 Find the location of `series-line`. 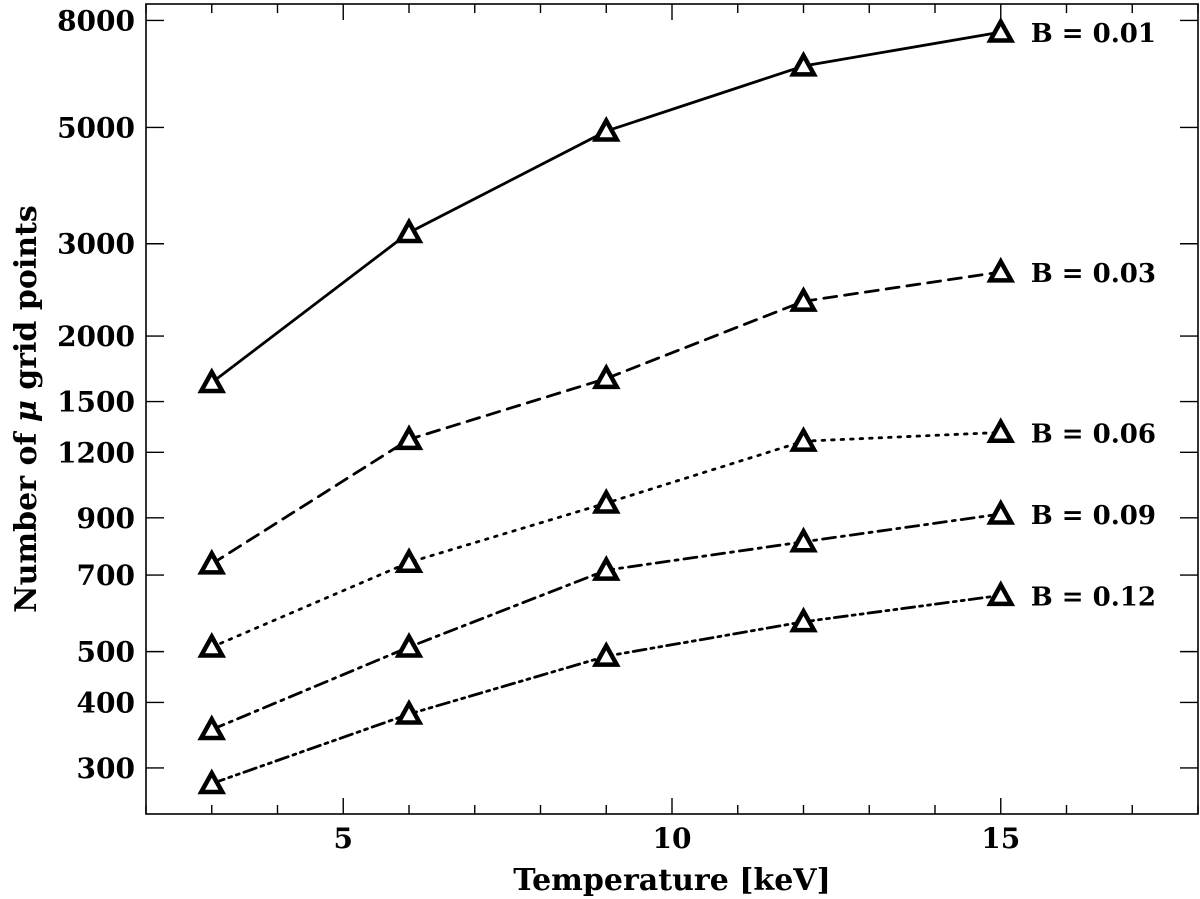

series-line is located at coordinates (606, 689).